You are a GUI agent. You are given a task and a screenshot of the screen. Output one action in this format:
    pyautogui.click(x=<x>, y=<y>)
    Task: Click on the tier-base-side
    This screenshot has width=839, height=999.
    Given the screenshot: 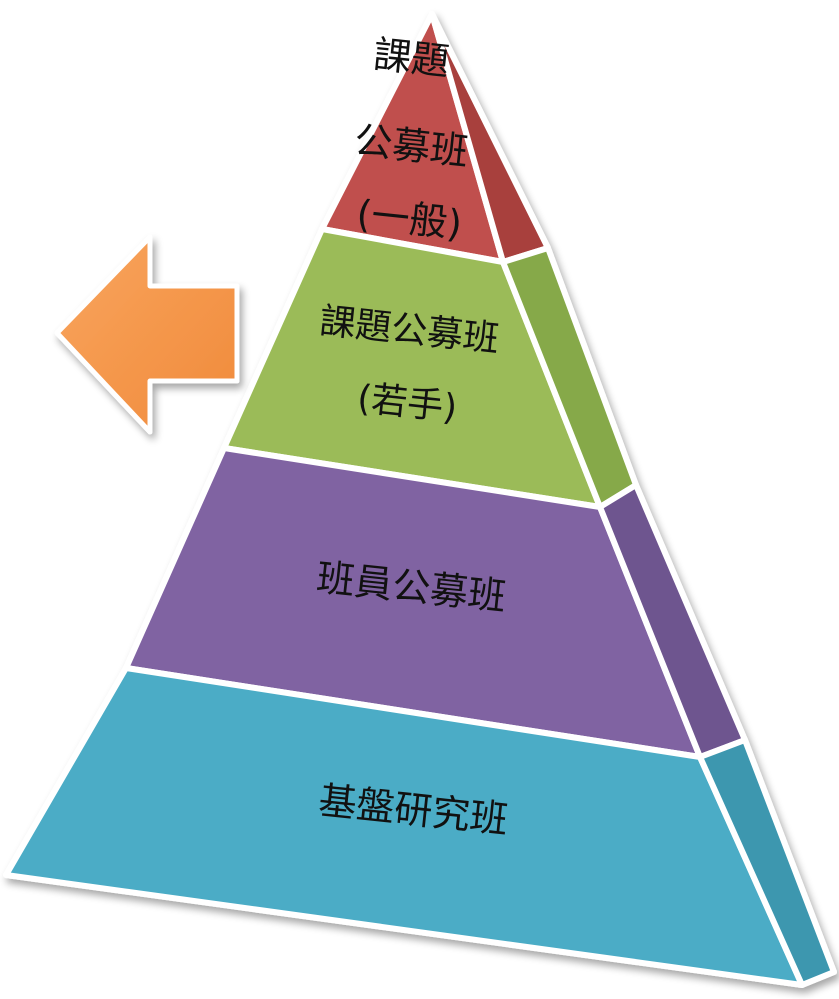 What is the action you would take?
    pyautogui.click(x=767, y=862)
    